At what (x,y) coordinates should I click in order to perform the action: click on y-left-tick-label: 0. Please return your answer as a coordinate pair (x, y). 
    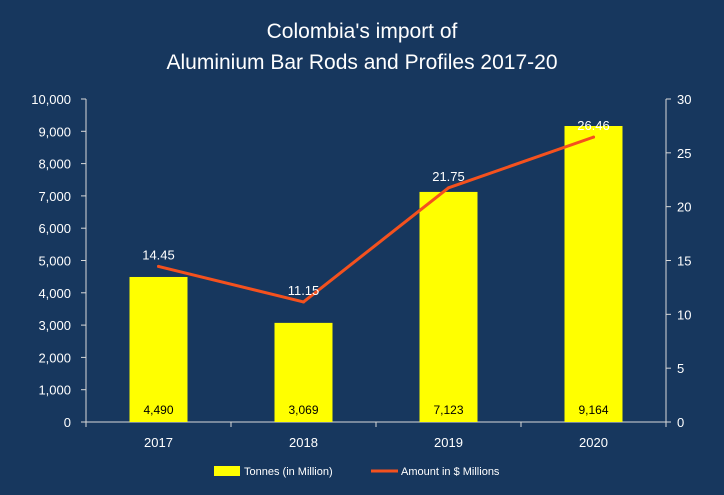
    Looking at the image, I should click on (67, 422).